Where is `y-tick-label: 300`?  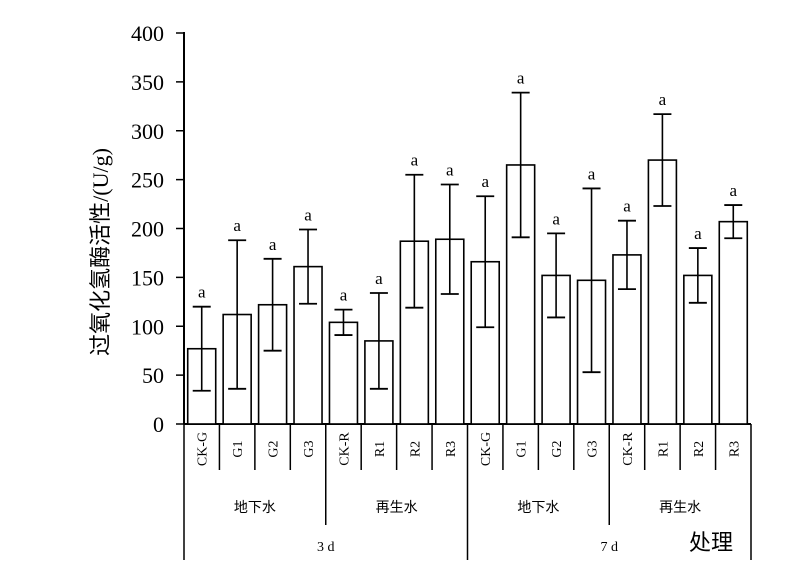 y-tick-label: 300 is located at coordinates (147, 131).